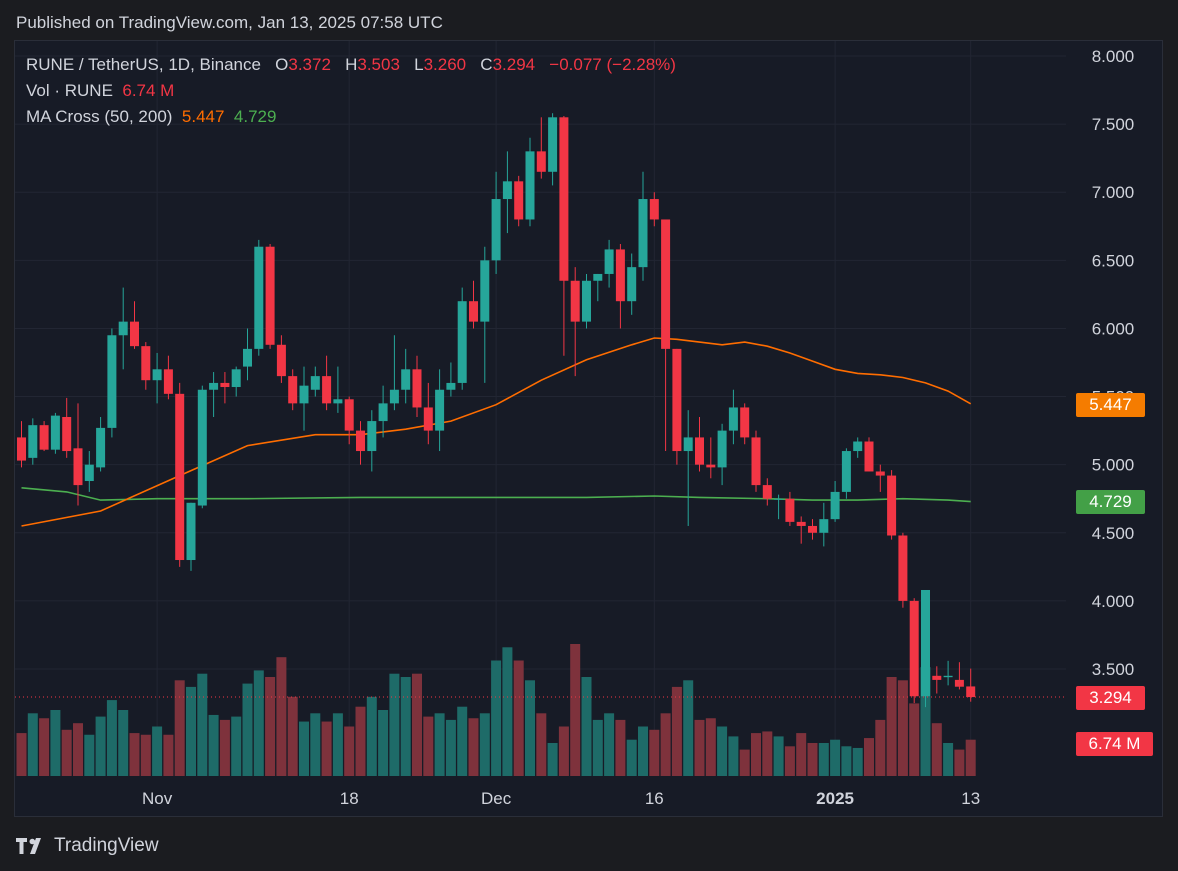 This screenshot has width=1178, height=871. What do you see at coordinates (654, 798) in the screenshot?
I see `x-tick-label: 16` at bounding box center [654, 798].